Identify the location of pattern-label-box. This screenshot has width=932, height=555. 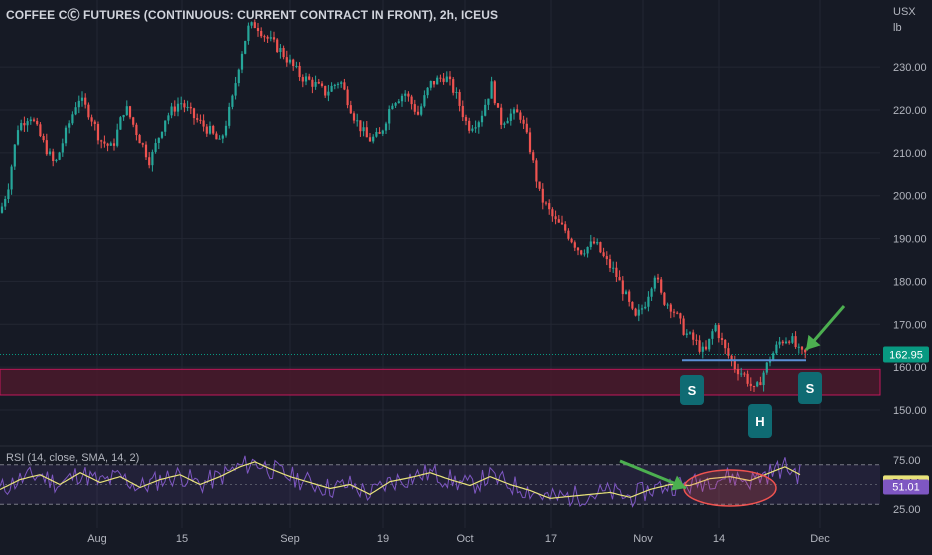
(810, 388).